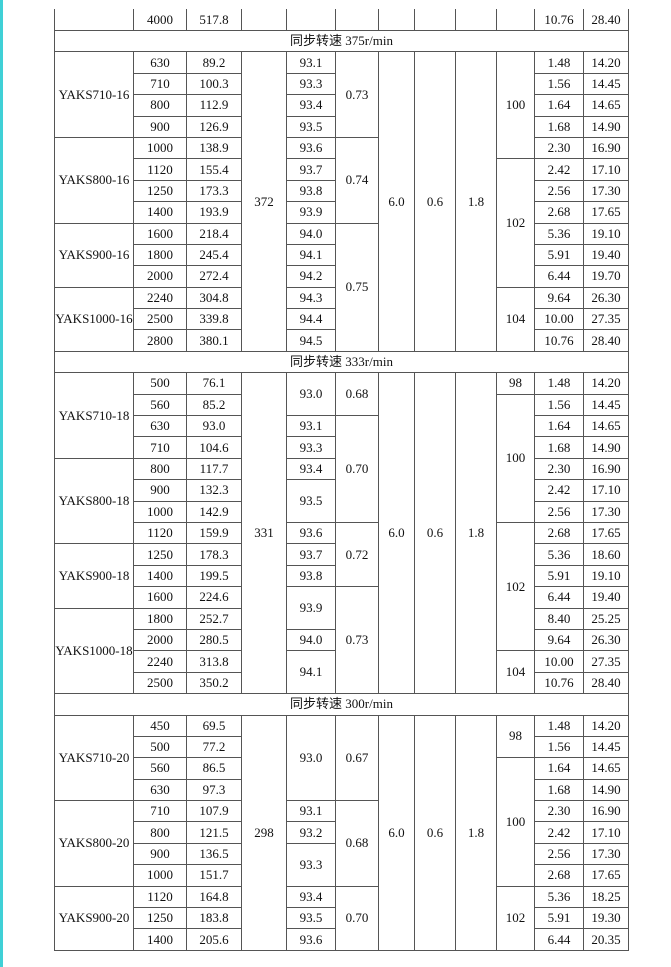  What do you see at coordinates (606, 191) in the screenshot?
I see `value-cell-12: 17.30` at bounding box center [606, 191].